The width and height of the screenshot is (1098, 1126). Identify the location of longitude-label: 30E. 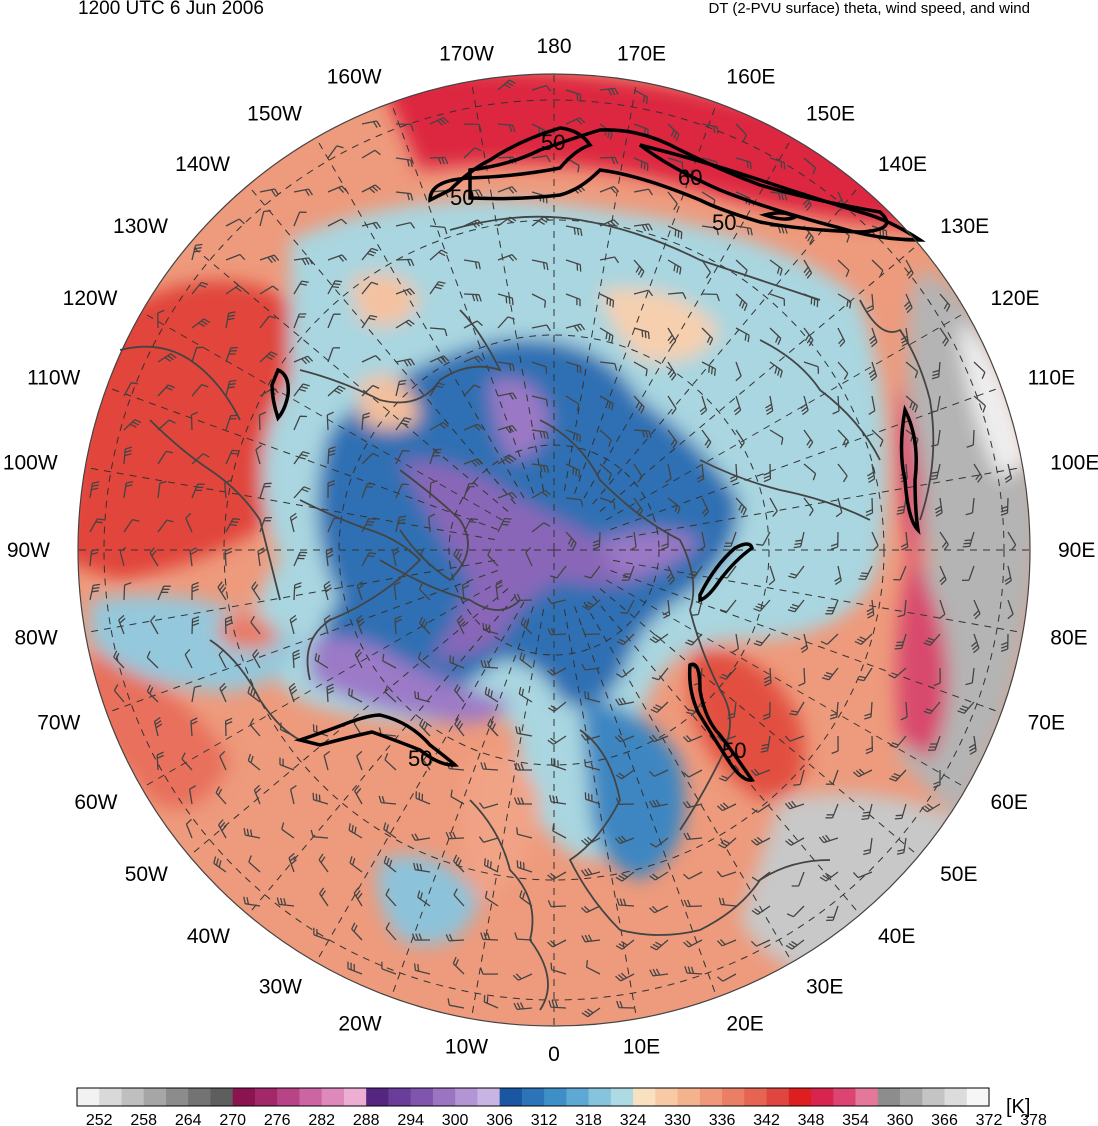
(824, 987).